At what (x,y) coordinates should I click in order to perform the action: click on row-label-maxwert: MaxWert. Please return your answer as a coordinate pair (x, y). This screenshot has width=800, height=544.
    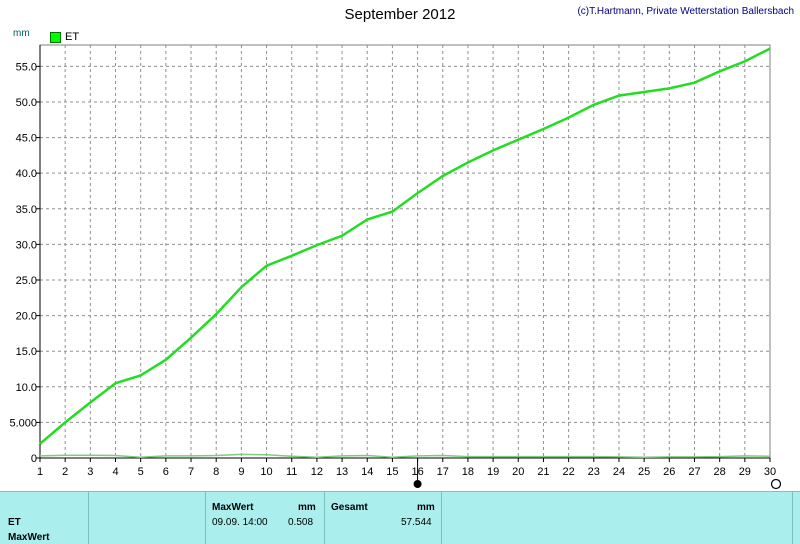
    Looking at the image, I should click on (29, 537).